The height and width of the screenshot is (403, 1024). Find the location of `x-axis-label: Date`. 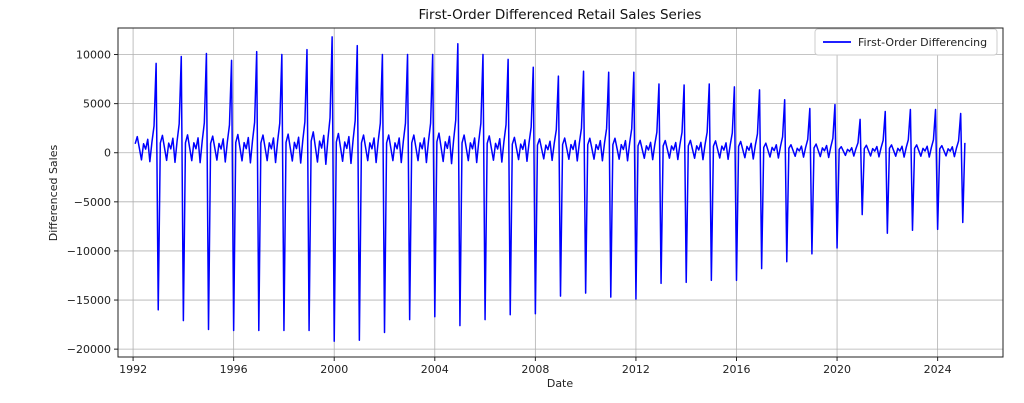

x-axis-label: Date is located at coordinates (560, 383).